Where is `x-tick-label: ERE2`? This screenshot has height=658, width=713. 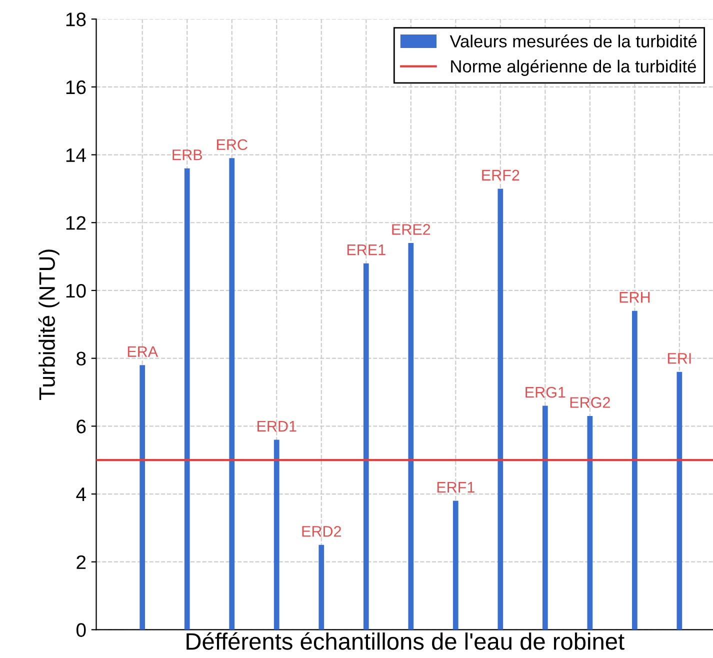
x-tick-label: ERE2 is located at coordinates (411, 229).